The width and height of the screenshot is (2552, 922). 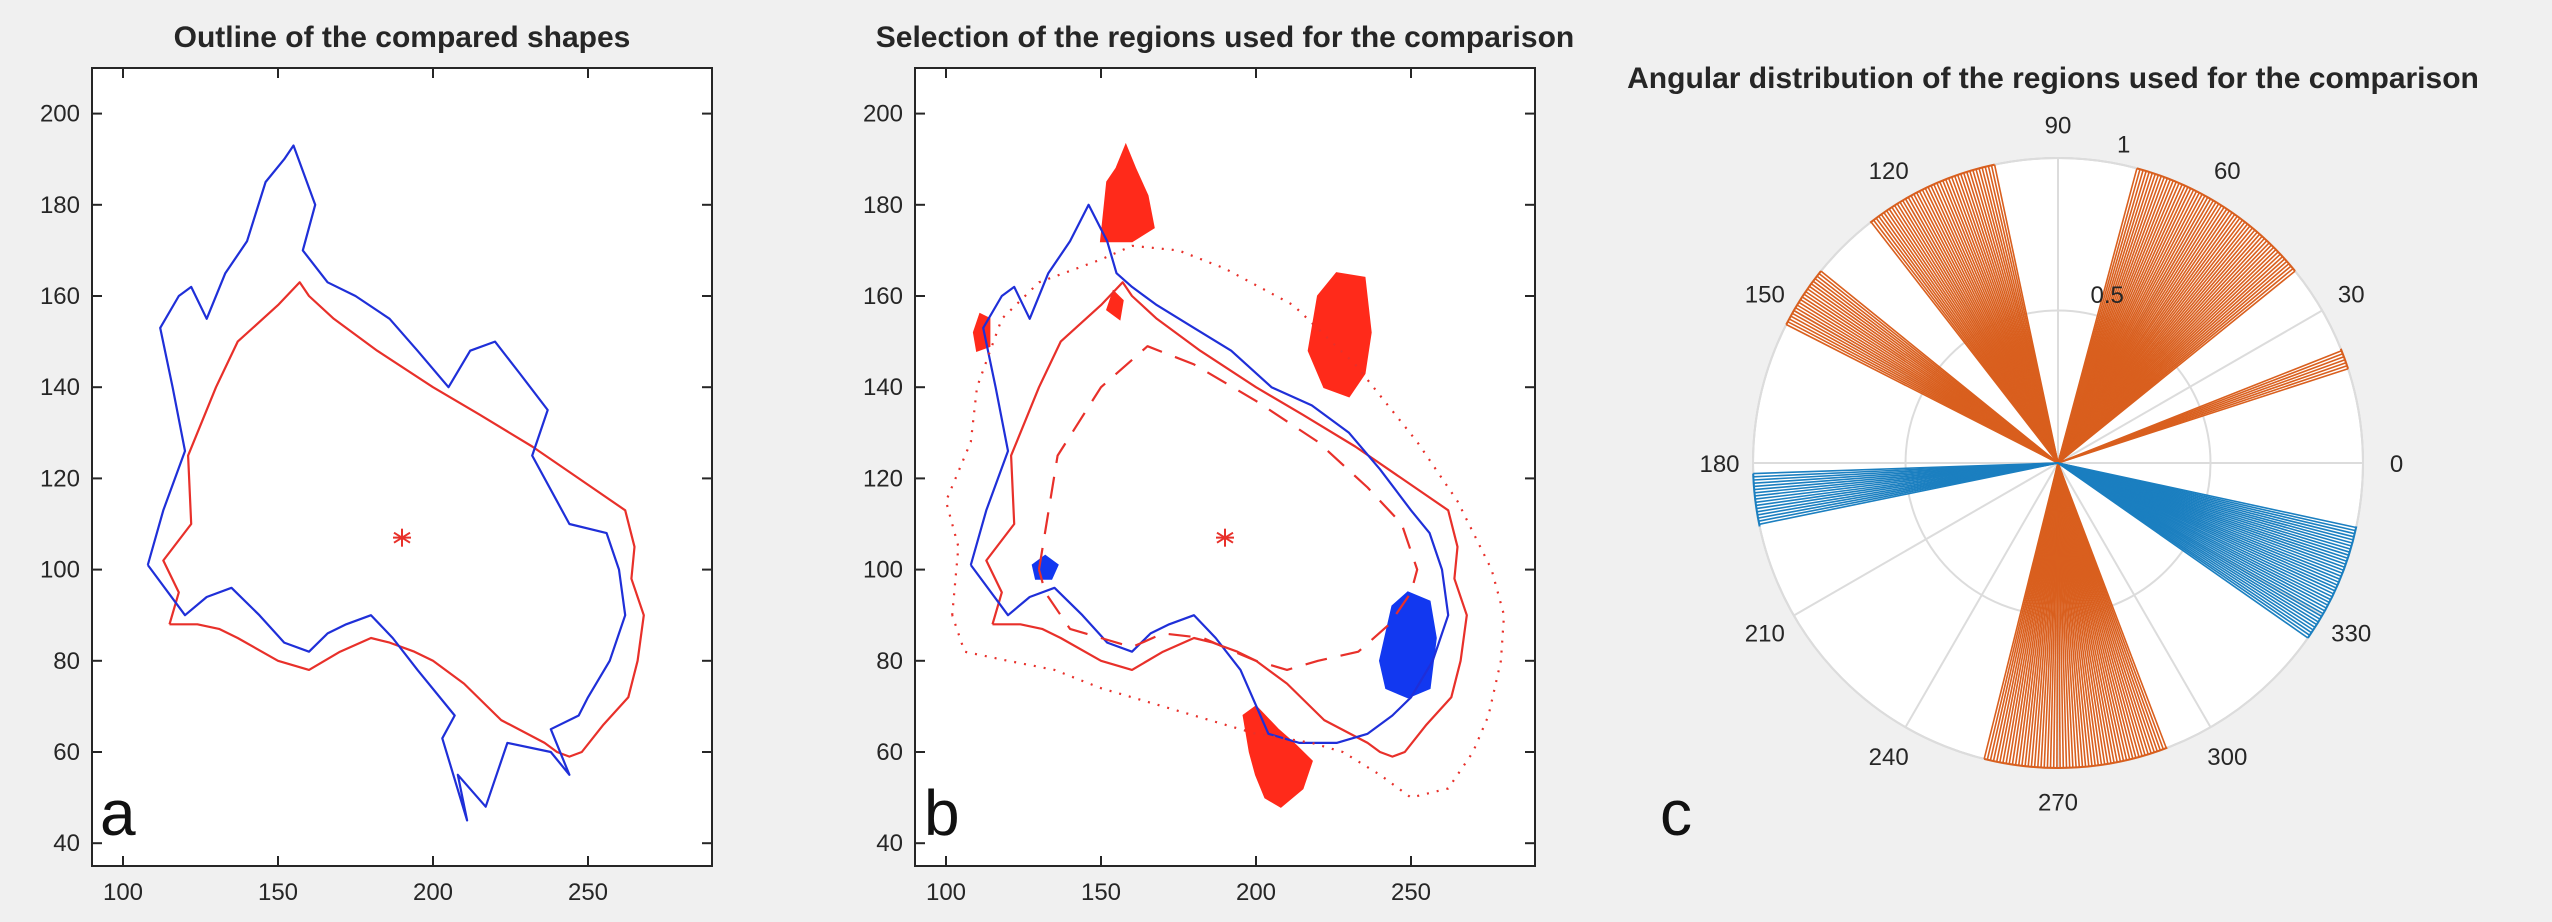 I want to click on panel-a-xtick-label: 150, so click(x=278, y=892).